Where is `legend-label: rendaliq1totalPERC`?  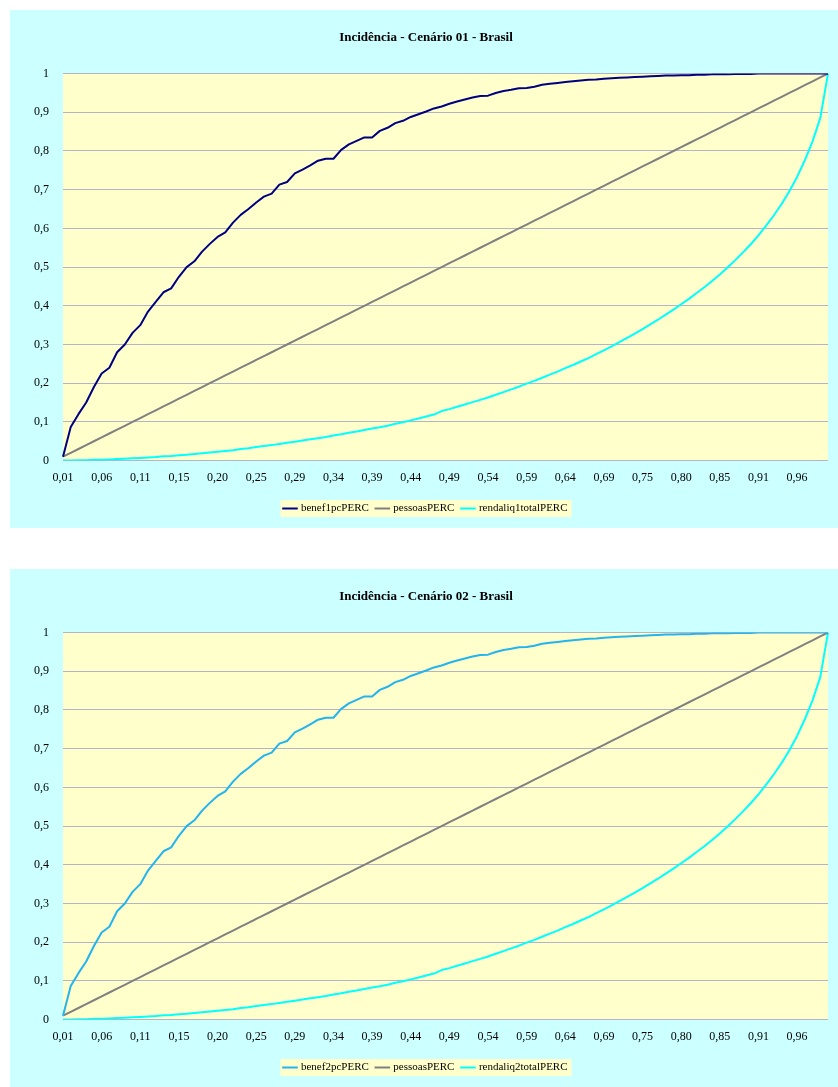 legend-label: rendaliq1totalPERC is located at coordinates (523, 507).